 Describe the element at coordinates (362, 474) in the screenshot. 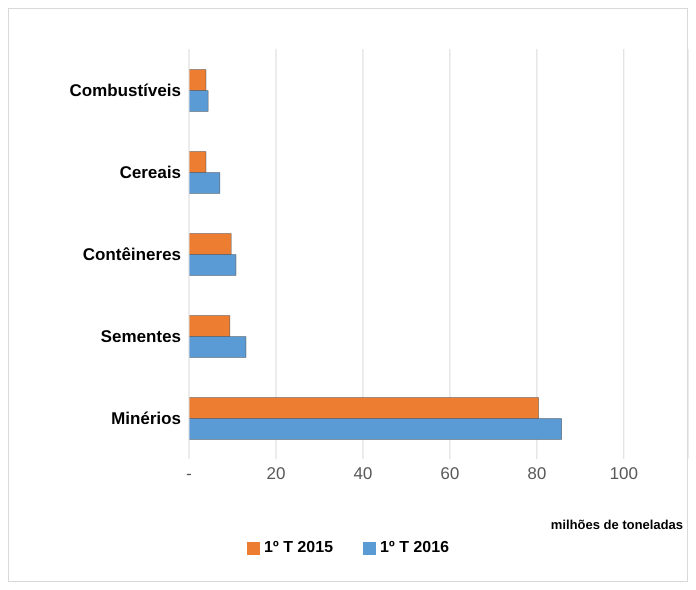

I see `x-tick-label: 40` at that location.